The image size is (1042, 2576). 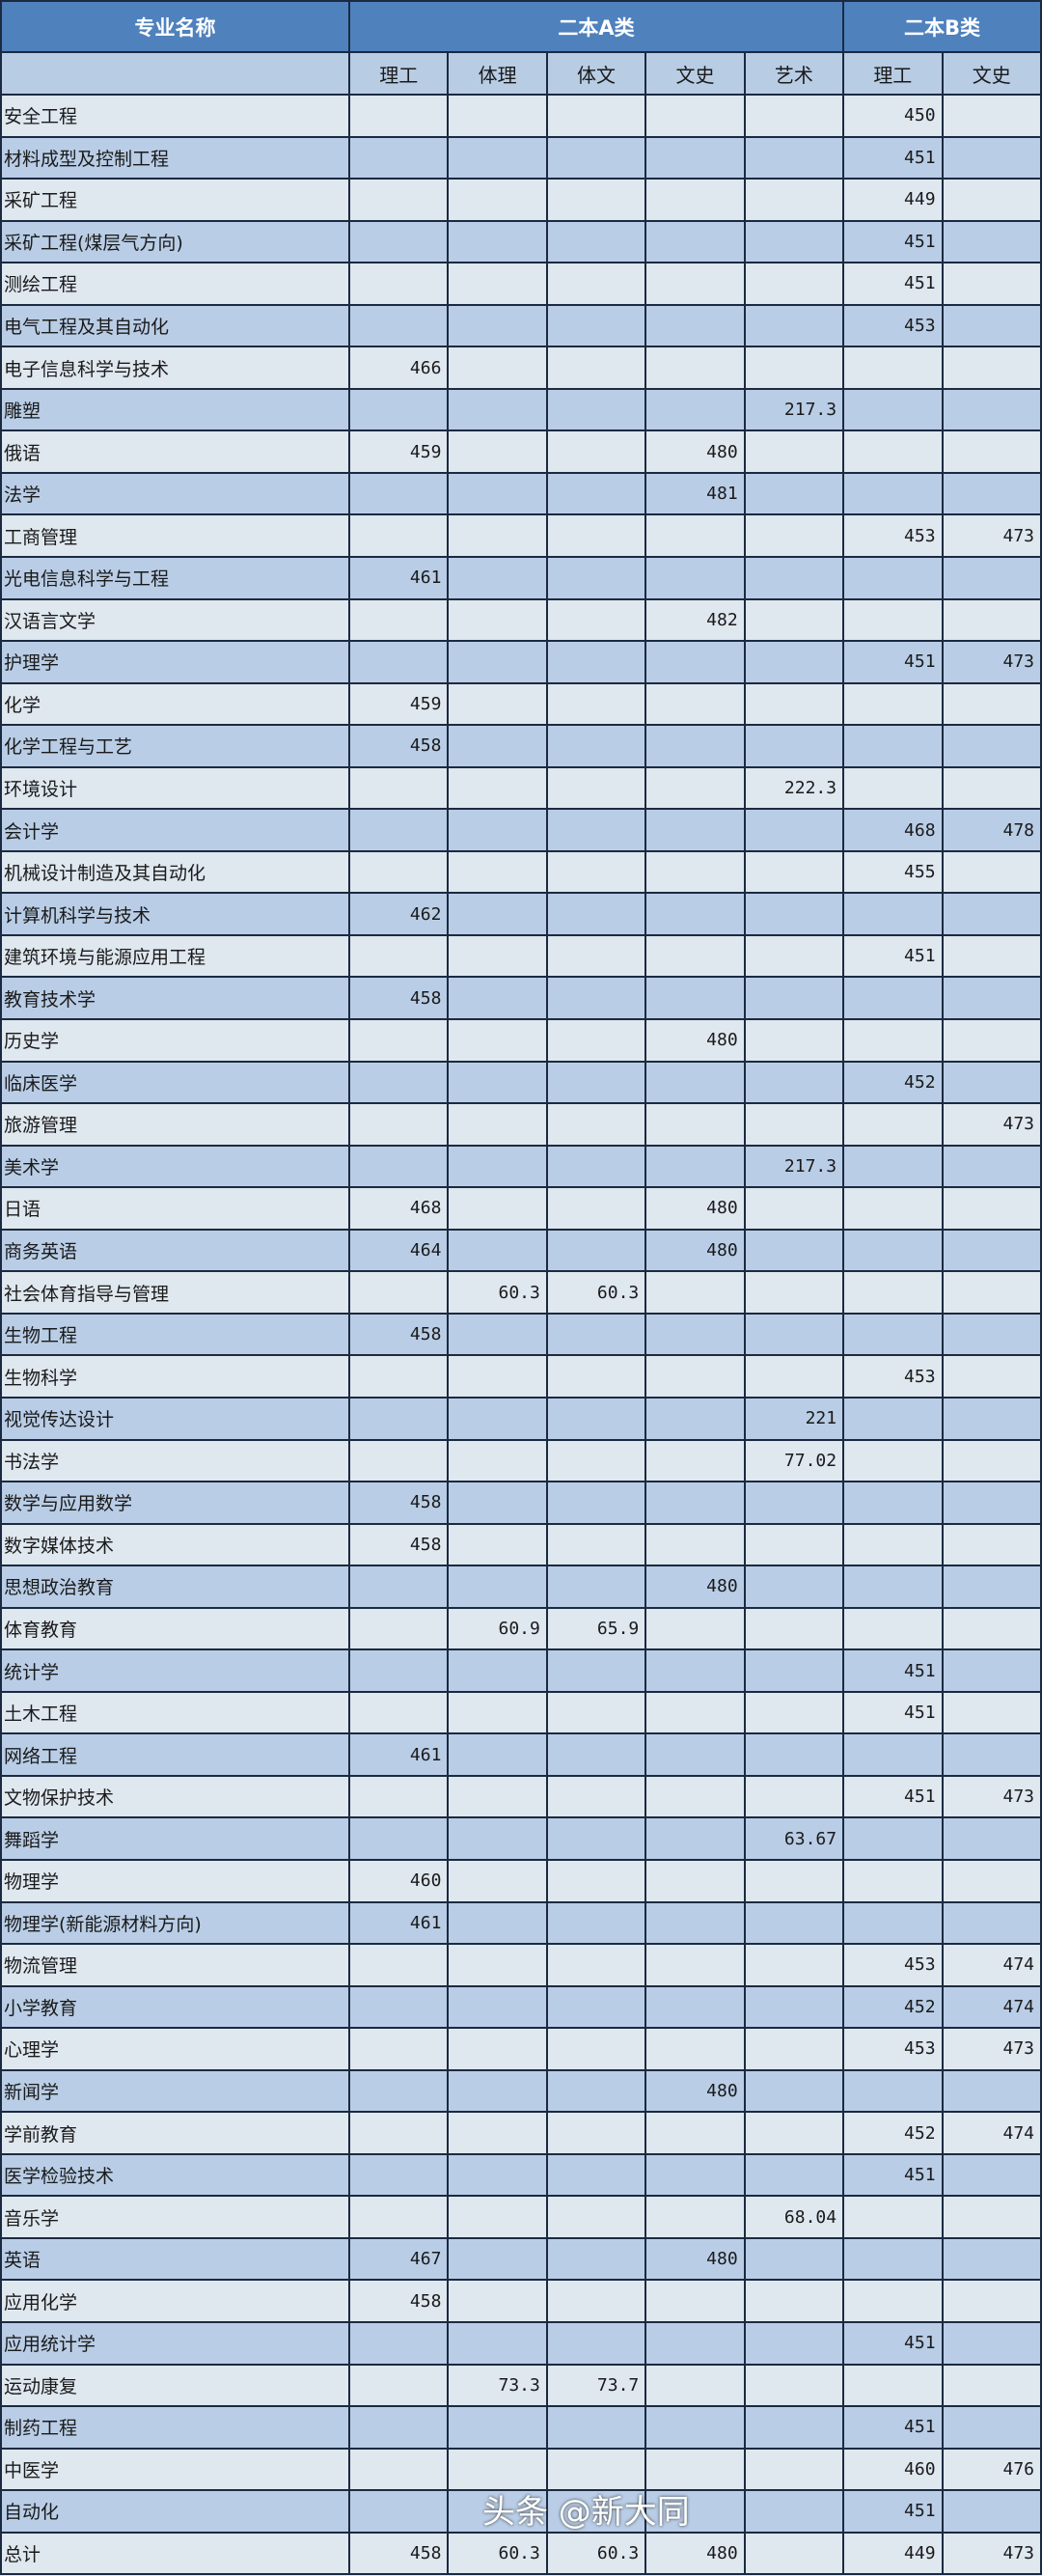 I want to click on table-row: 数学与应用数学 458, so click(x=521, y=1503).